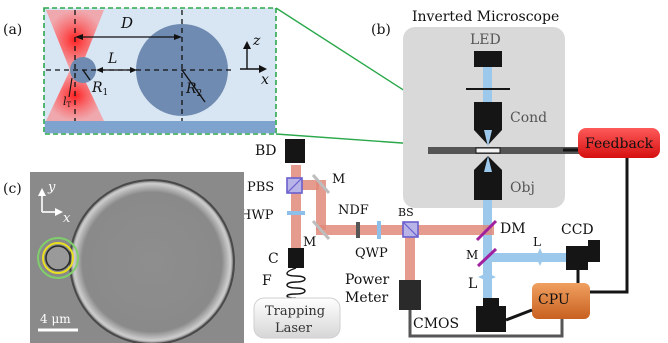 The image size is (668, 343). I want to click on sample-slide, so click(488, 150).